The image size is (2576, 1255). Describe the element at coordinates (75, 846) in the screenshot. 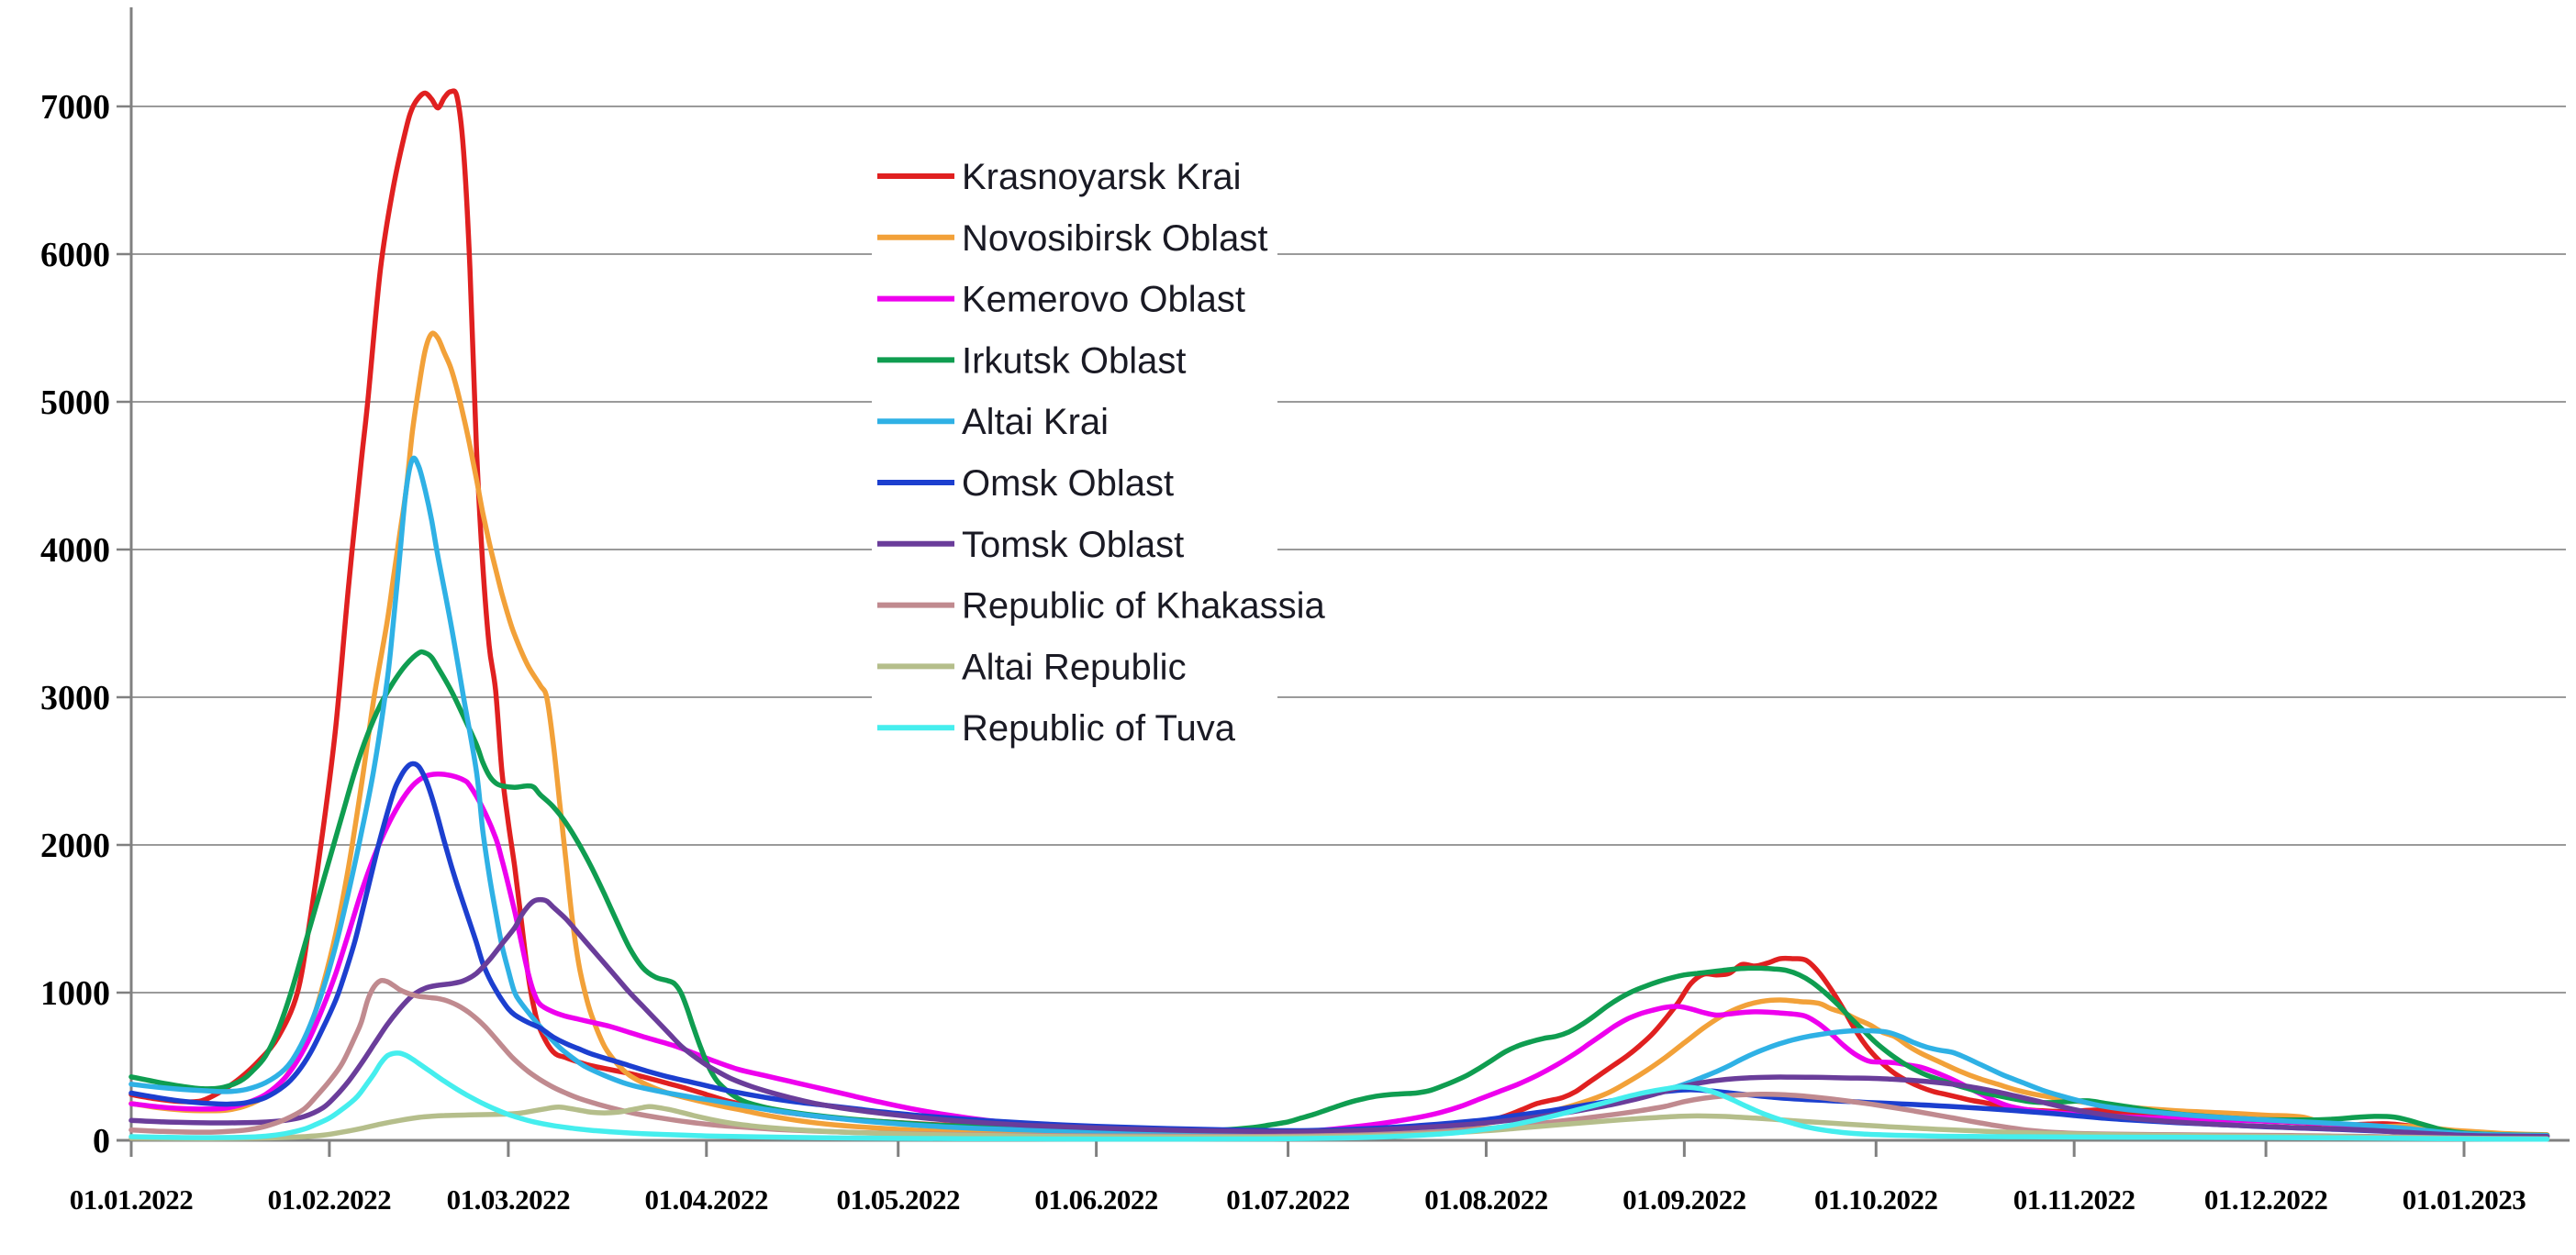

I see `y-axis-label: 2000` at that location.